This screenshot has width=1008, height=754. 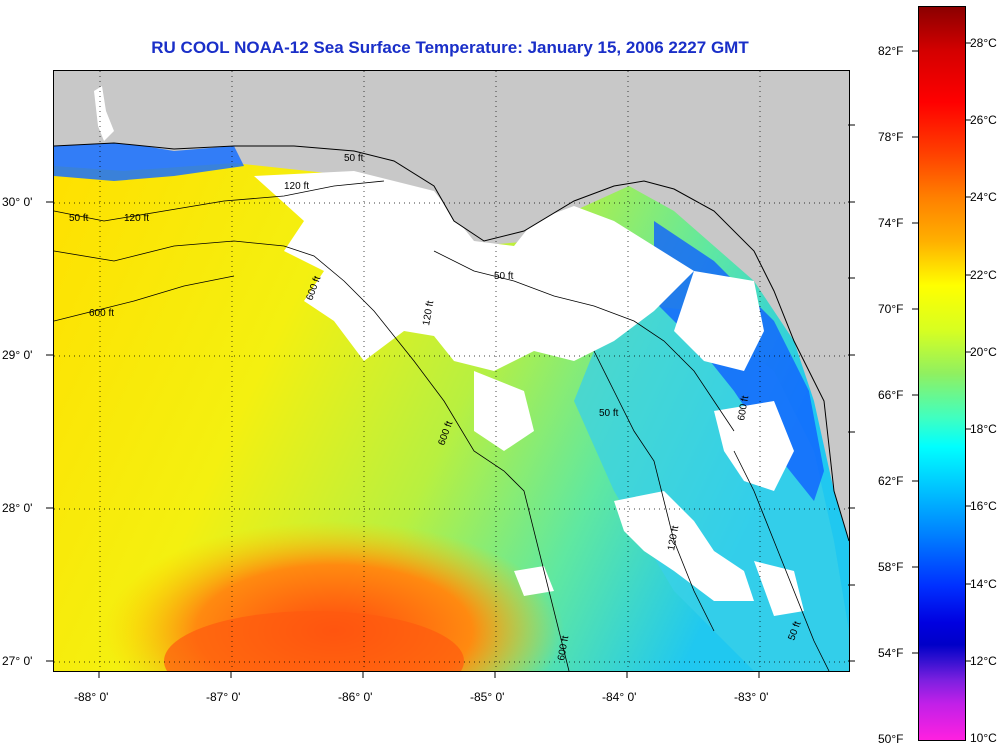 I want to click on lon-label: -84° 0', so click(x=619, y=697).